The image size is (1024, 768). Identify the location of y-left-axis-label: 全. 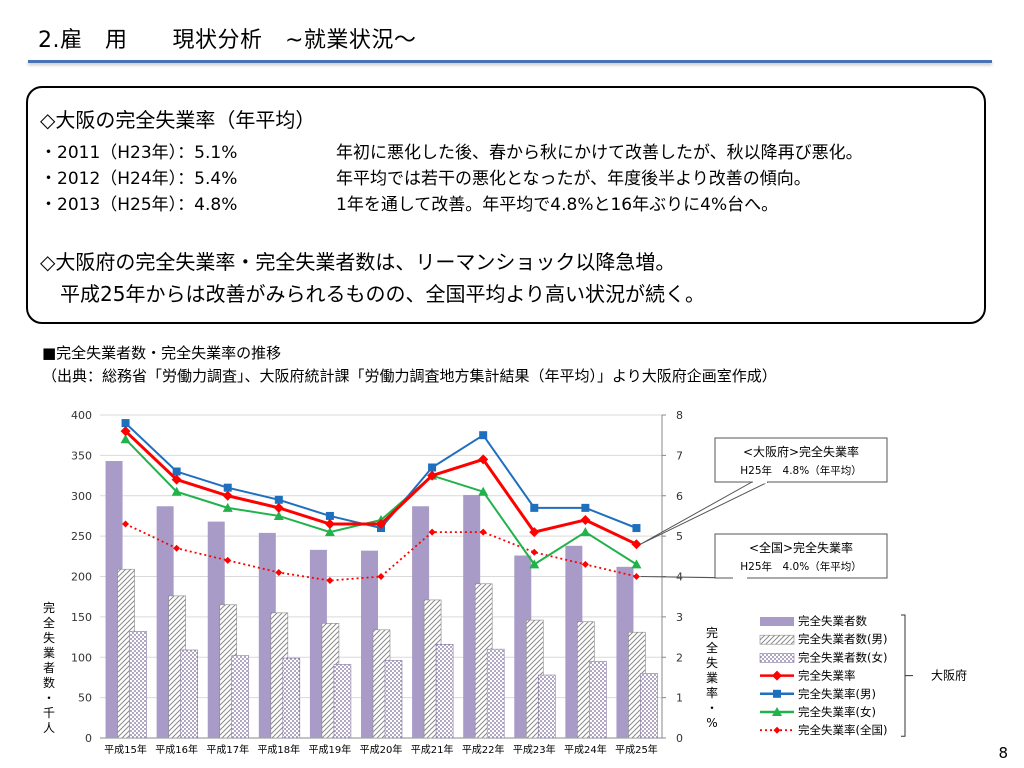
(49, 622).